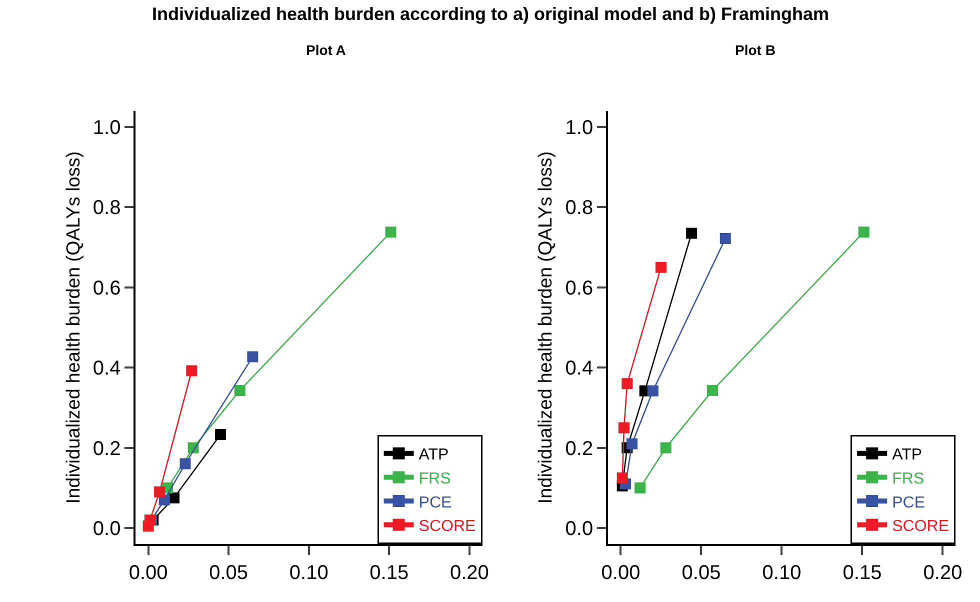 The width and height of the screenshot is (980, 602). What do you see at coordinates (326, 50) in the screenshot?
I see `chart-subtitle: Plot A` at bounding box center [326, 50].